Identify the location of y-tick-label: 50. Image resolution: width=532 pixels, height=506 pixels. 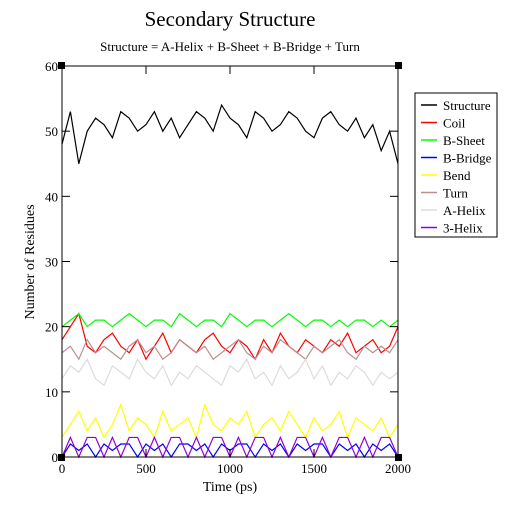
(51, 131).